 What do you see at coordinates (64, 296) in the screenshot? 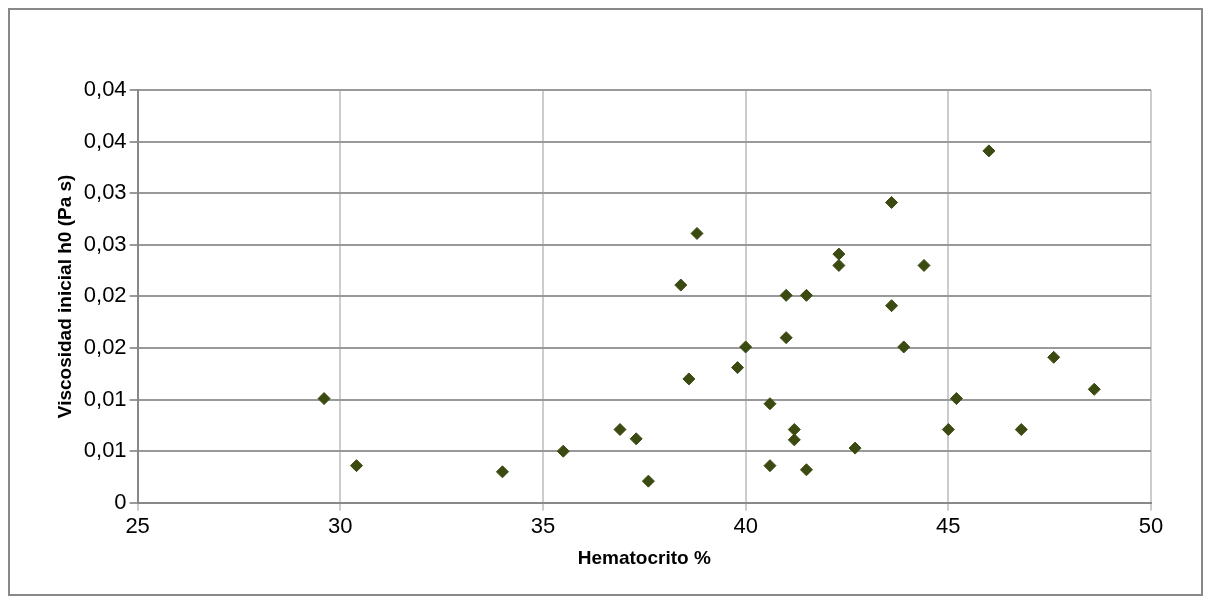
I see `y-axis-title: Viscosidad inicial h0 (Pa s)` at bounding box center [64, 296].